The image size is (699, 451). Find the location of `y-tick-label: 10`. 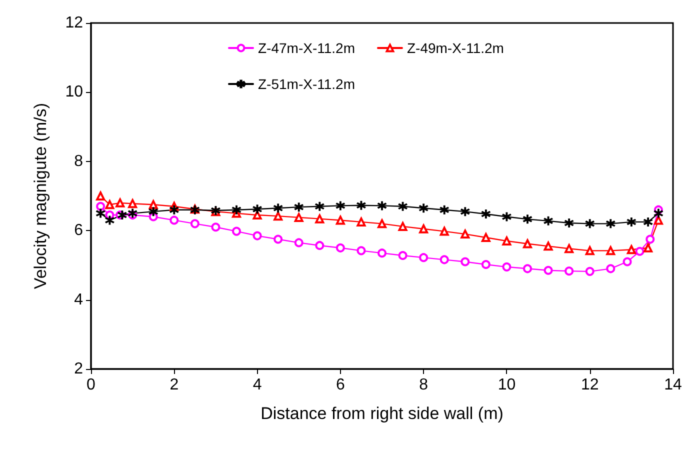

y-tick-label: 10 is located at coordinates (74, 92).